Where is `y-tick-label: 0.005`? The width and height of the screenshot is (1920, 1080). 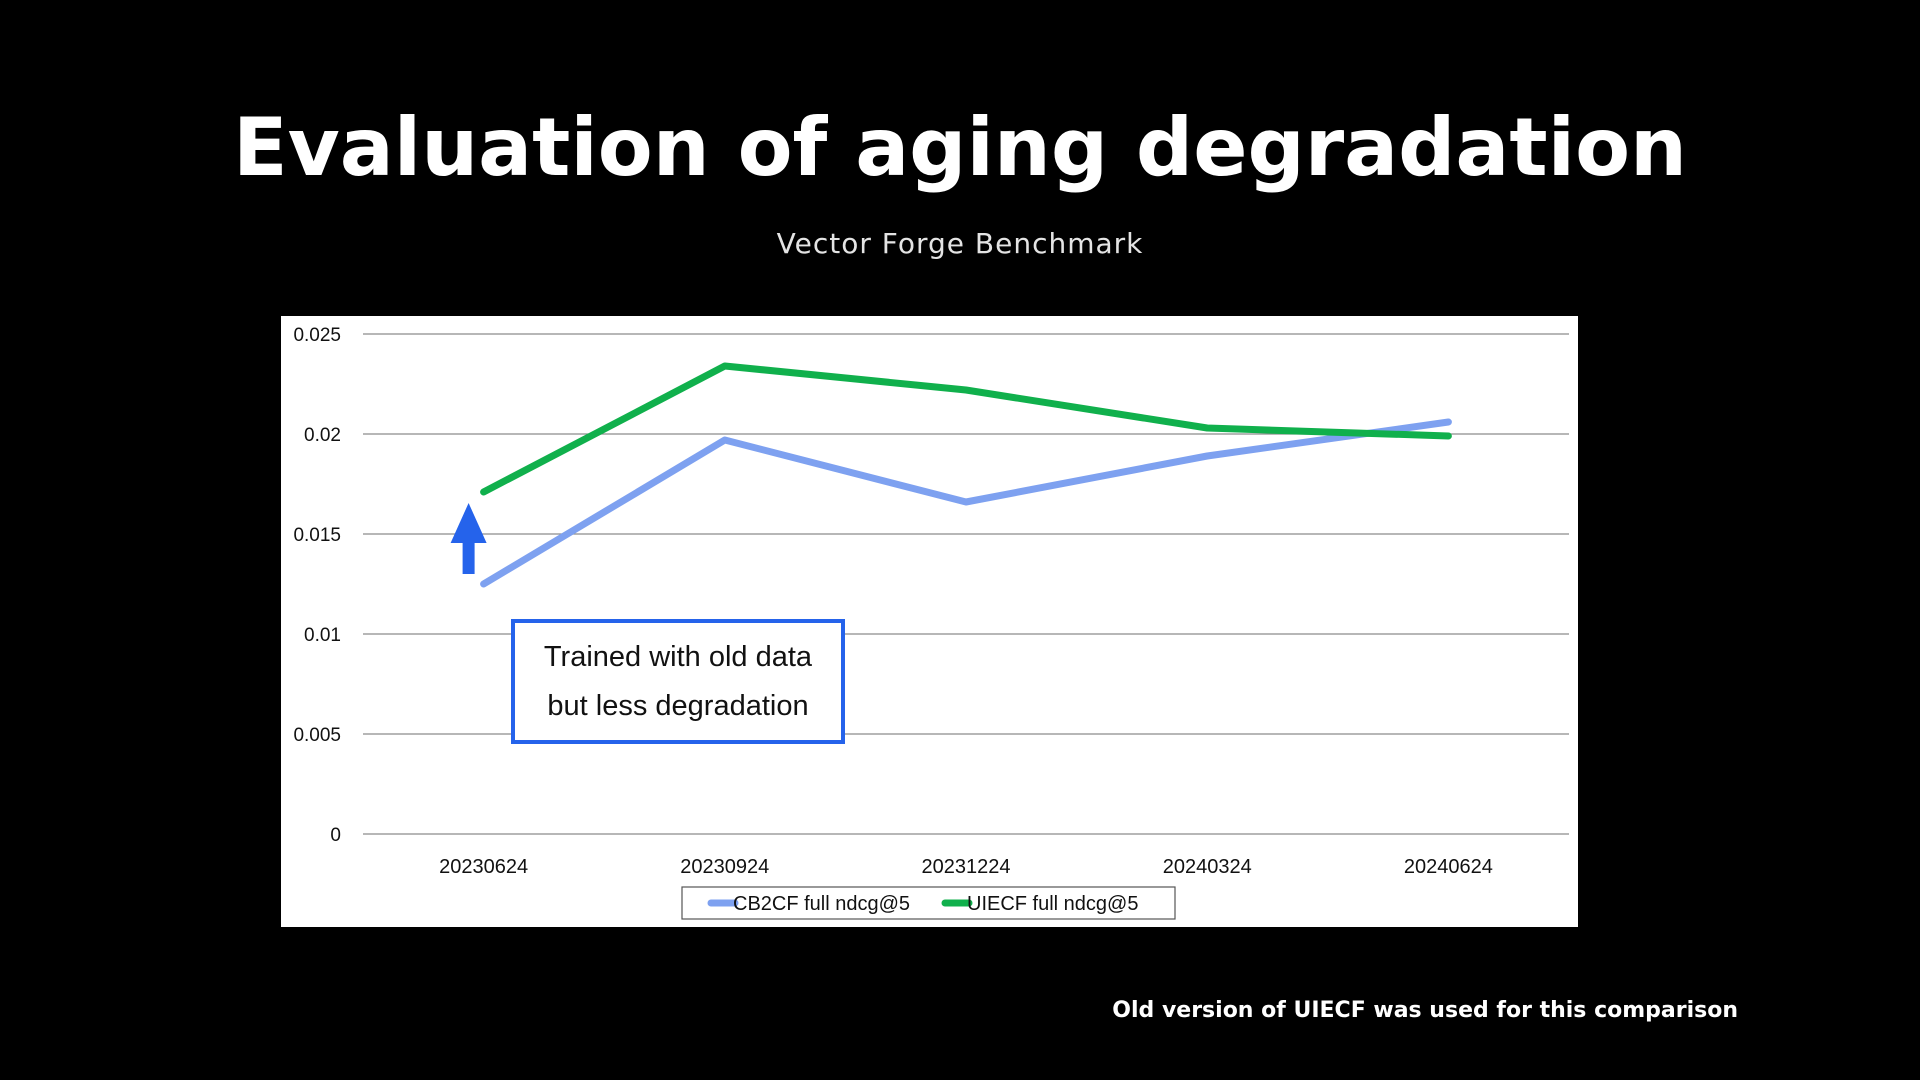
y-tick-label: 0.005 is located at coordinates (317, 735).